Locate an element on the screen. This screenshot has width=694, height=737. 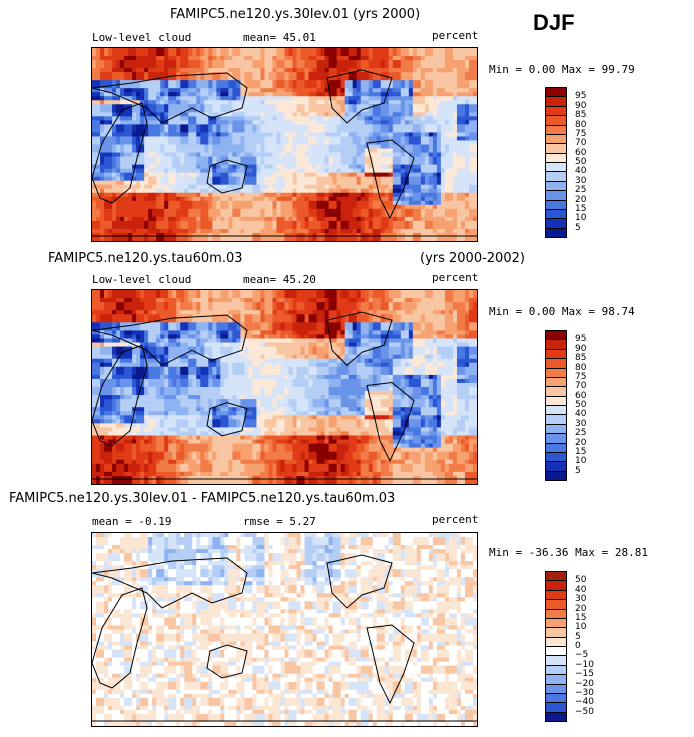
panel-1-map-canvas is located at coordinates (284, 144).